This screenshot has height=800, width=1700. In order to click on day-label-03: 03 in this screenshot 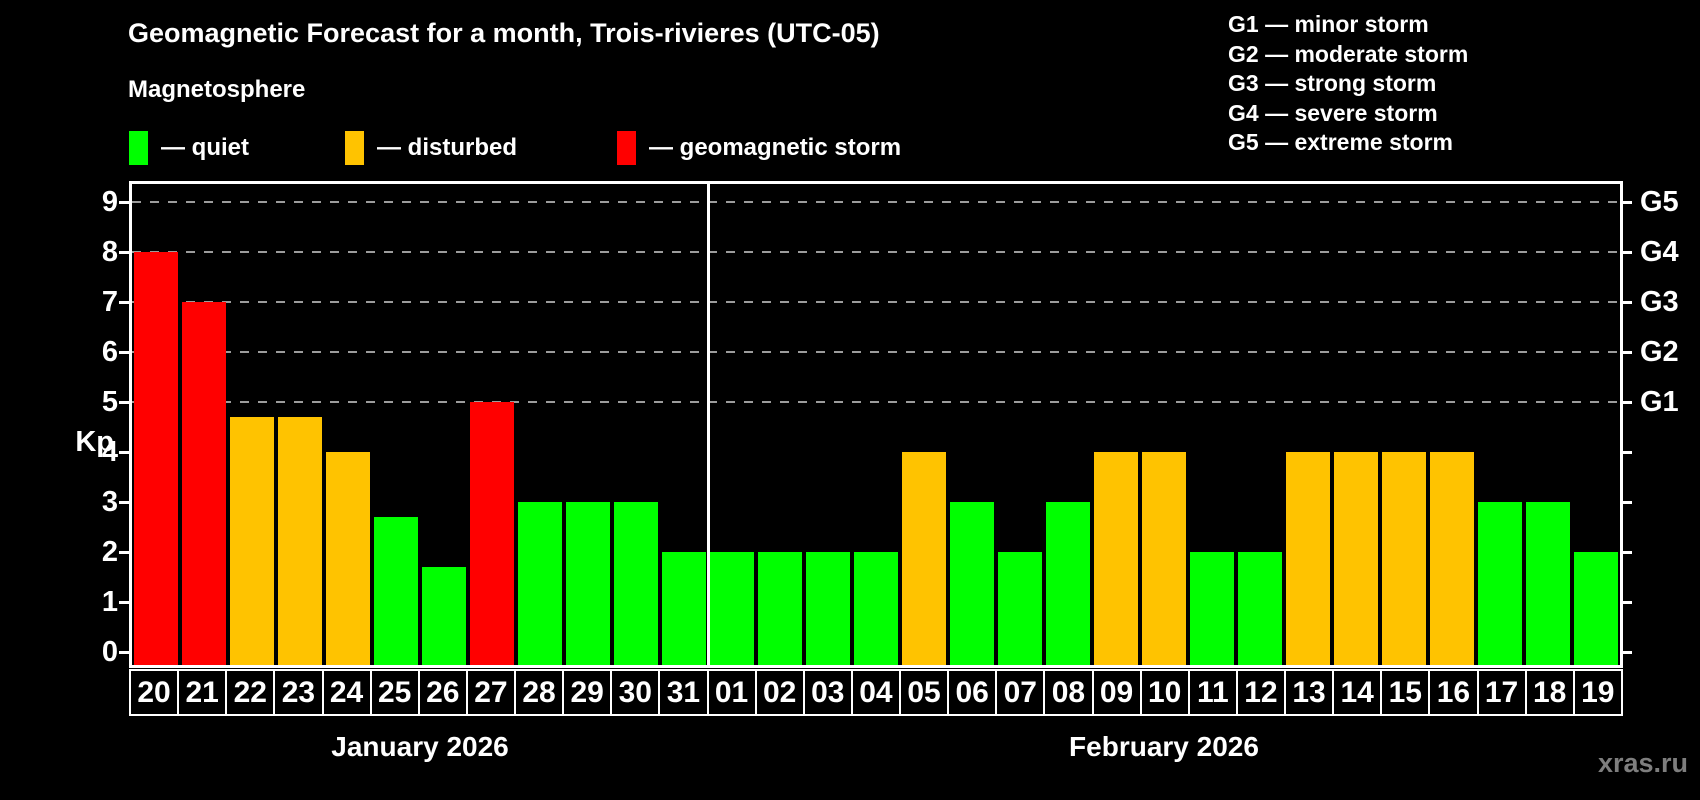, I will do `click(827, 692)`.